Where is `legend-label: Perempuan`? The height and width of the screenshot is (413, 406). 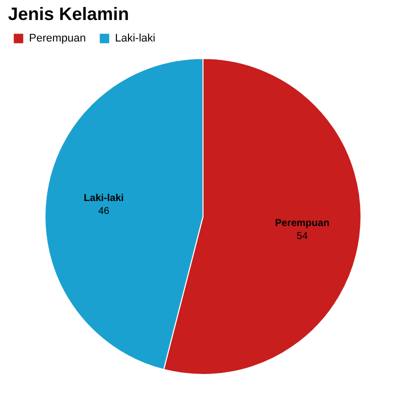 legend-label: Perempuan is located at coordinates (57, 38).